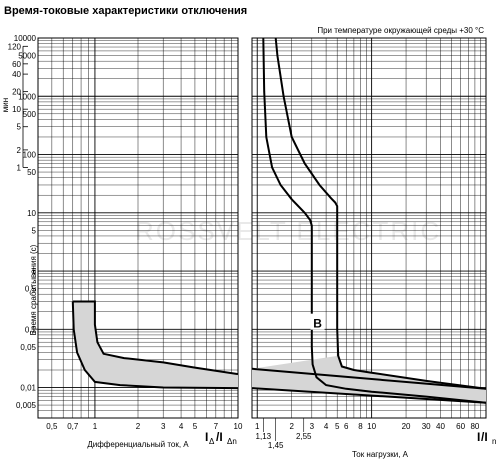 The image size is (500, 460). Describe the element at coordinates (125, 11) in the screenshot. I see `chart-title: Время-токовые характеристики отключения` at that location.